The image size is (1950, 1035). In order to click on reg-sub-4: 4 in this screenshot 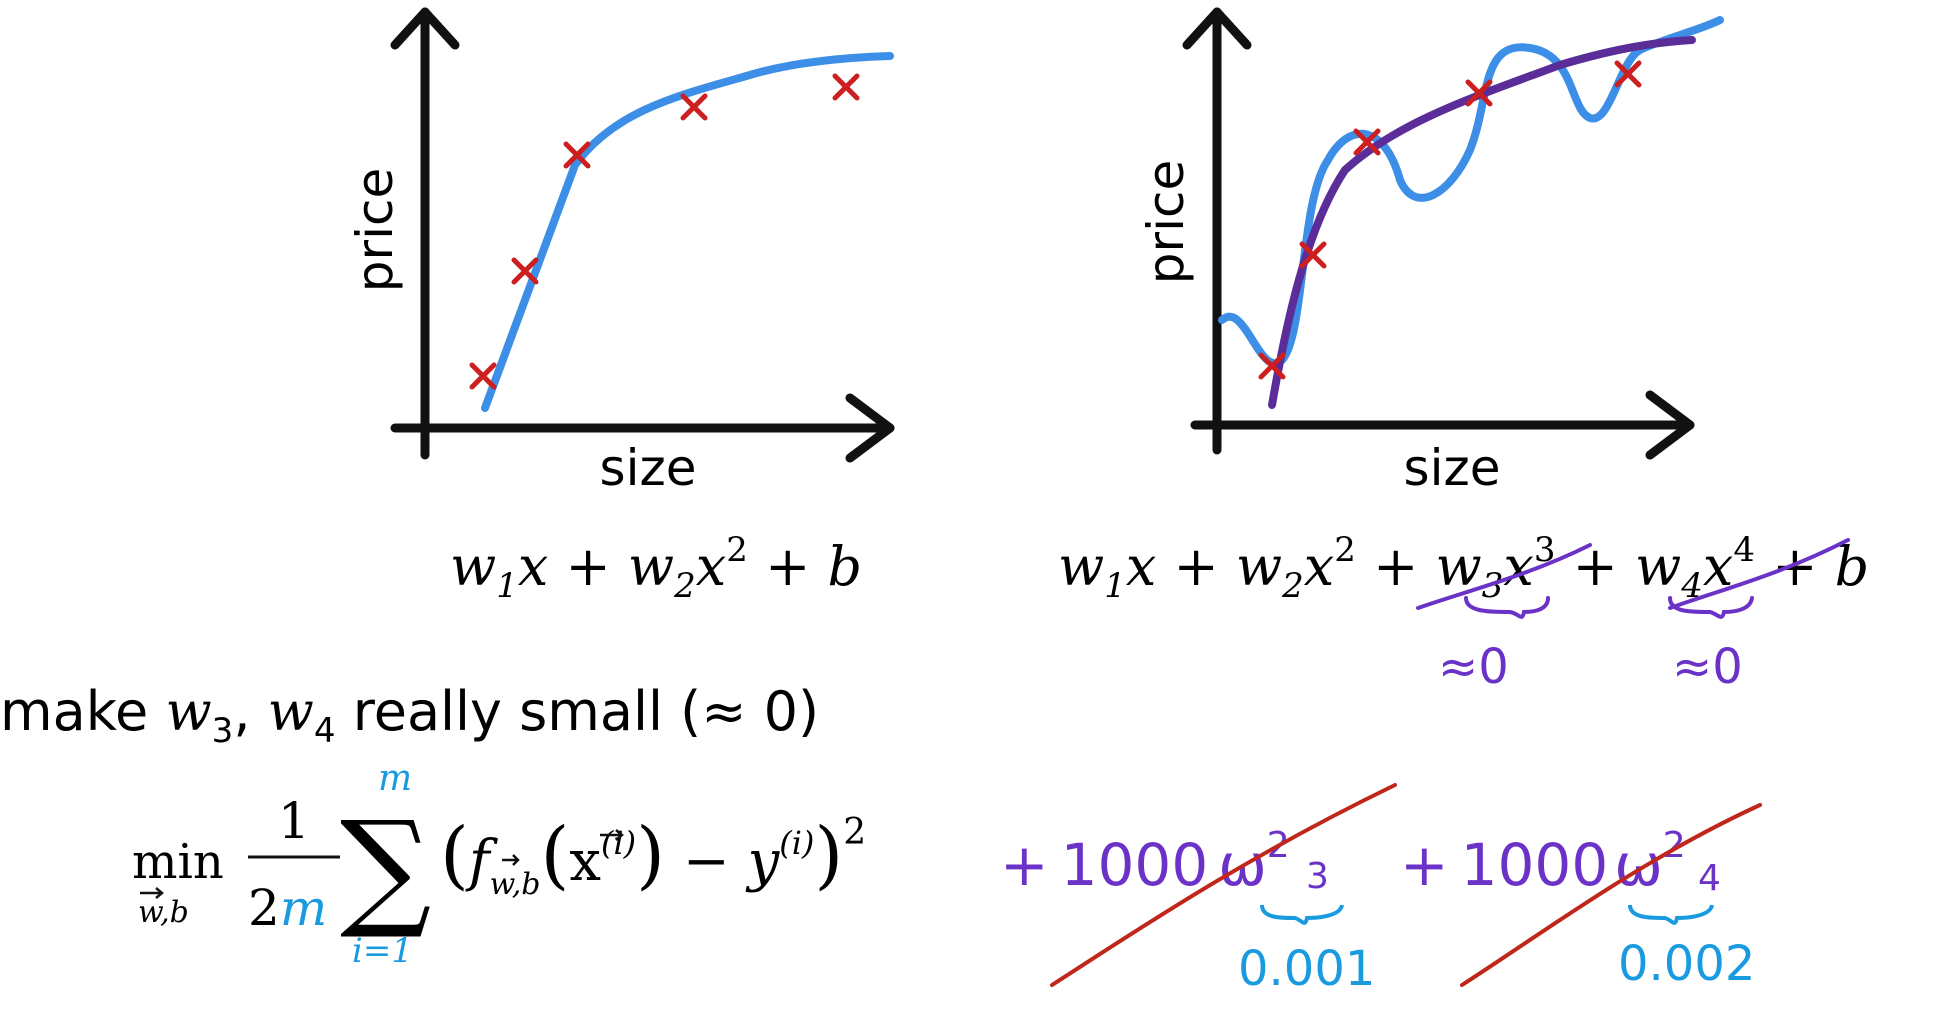, I will do `click(1709, 878)`.